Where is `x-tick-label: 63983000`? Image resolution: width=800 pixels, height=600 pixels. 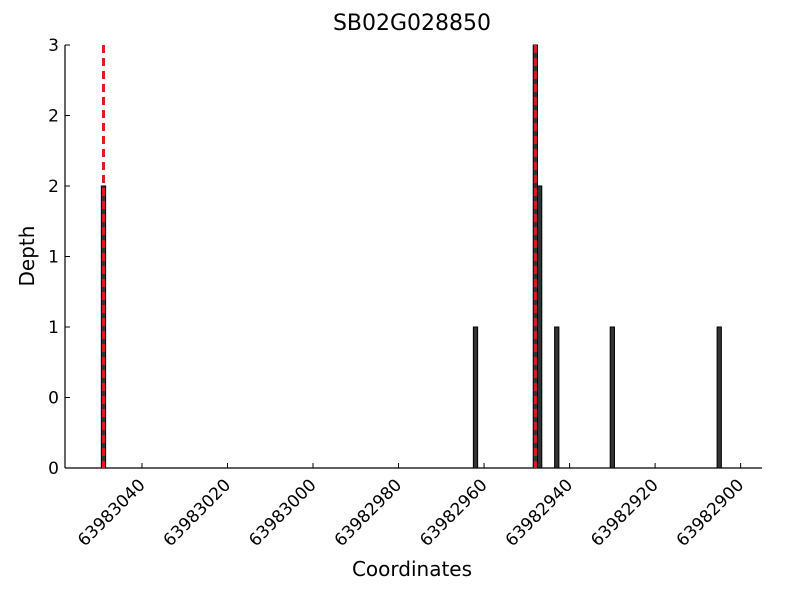 x-tick-label: 63983000 is located at coordinates (282, 512).